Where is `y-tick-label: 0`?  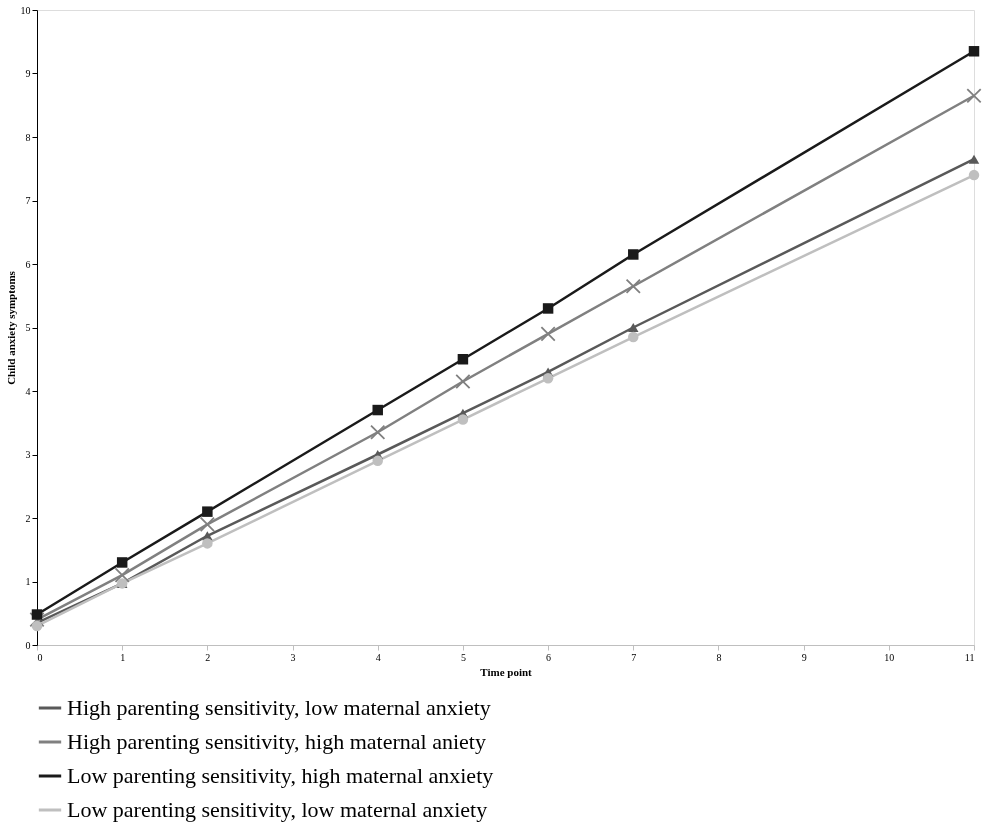 y-tick-label: 0 is located at coordinates (28, 645).